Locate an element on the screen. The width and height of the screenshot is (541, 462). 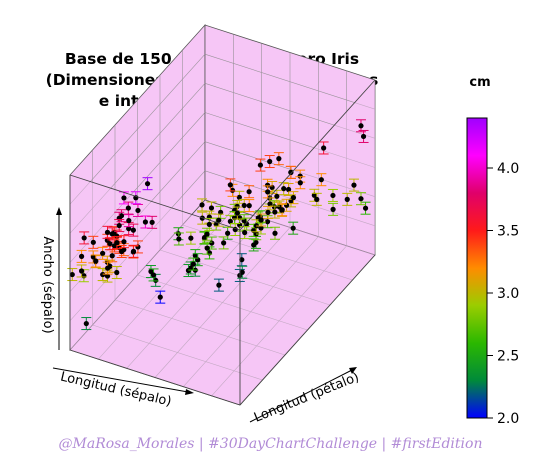
edge-bottom-right is located at coordinates (307, 330).